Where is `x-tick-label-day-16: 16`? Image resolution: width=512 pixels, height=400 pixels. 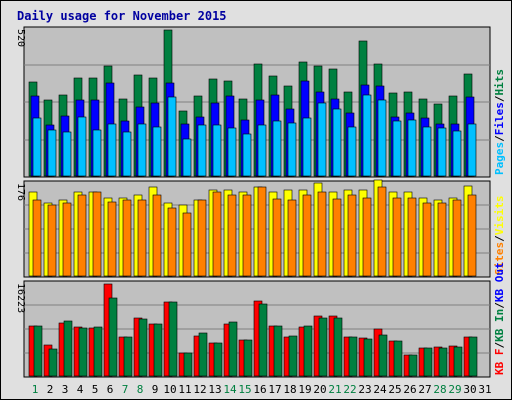
x-tick-label-day-16: 16 is located at coordinates (259, 389).